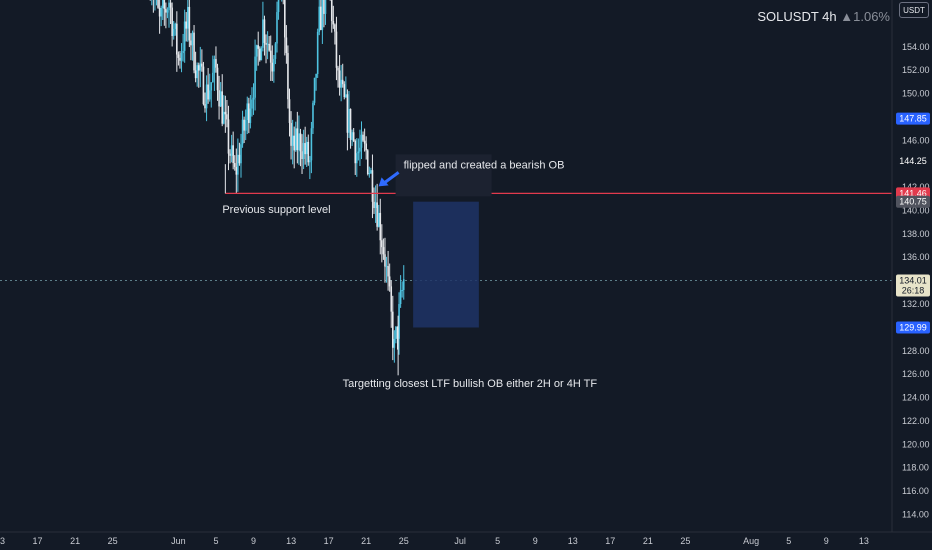  I want to click on x-tick-label: 9, so click(535, 541).